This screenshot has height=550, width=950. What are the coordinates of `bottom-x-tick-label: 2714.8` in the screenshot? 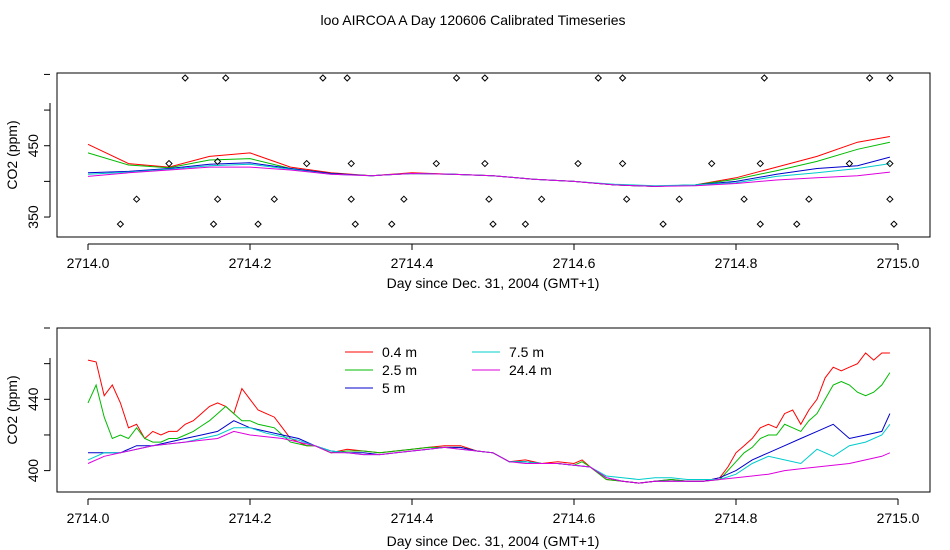 It's located at (736, 518).